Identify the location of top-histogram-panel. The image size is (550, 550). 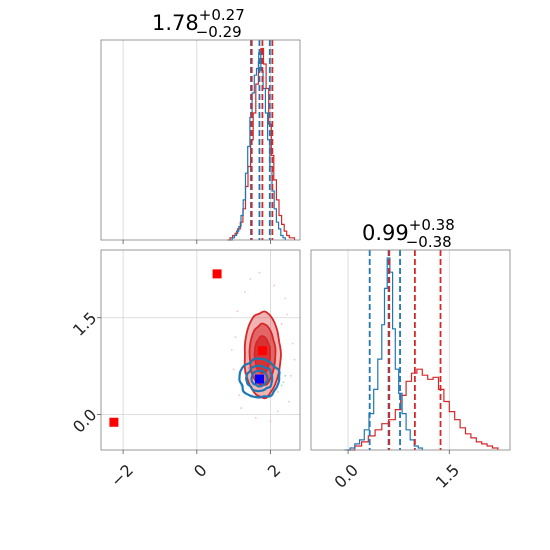
(200, 141).